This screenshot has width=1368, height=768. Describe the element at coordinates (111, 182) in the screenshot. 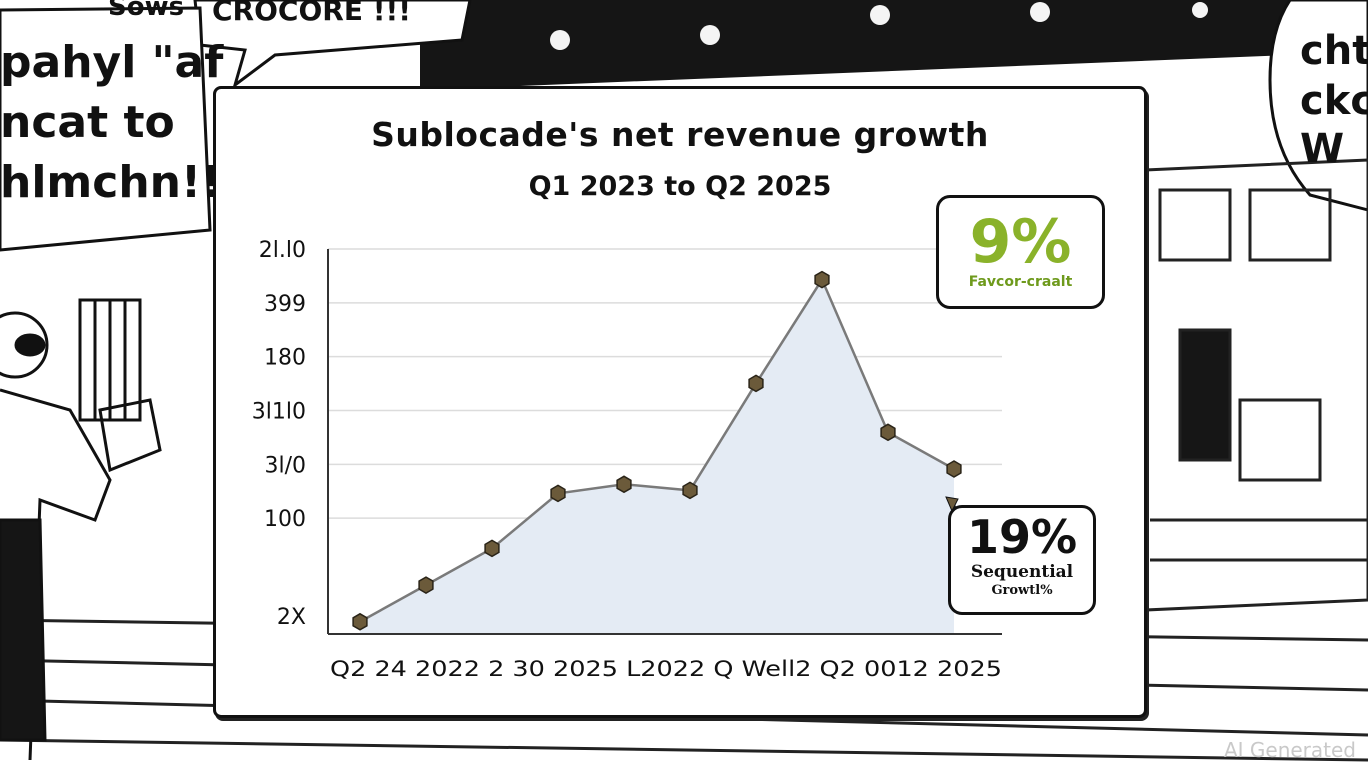

I see `left-bubble-line-3: hlmchn!!` at that location.